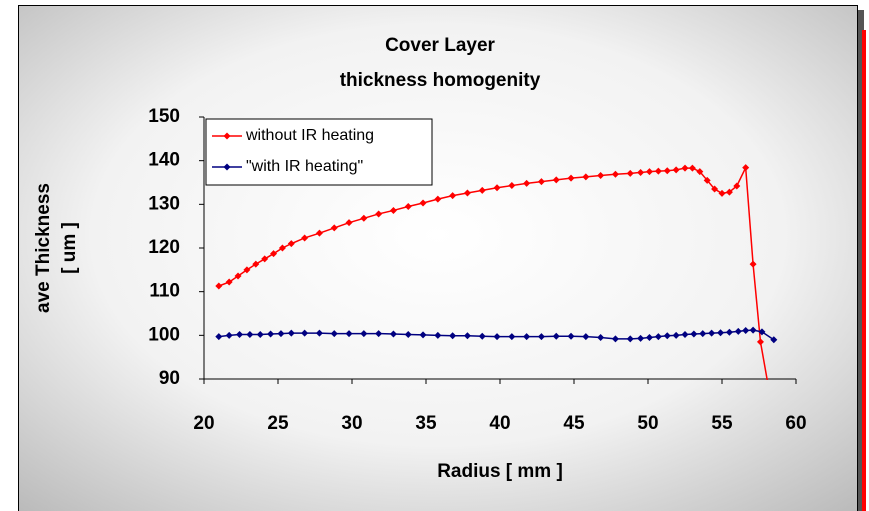 This screenshot has width=869, height=511. I want to click on y-tick-label: 90, so click(169, 378).